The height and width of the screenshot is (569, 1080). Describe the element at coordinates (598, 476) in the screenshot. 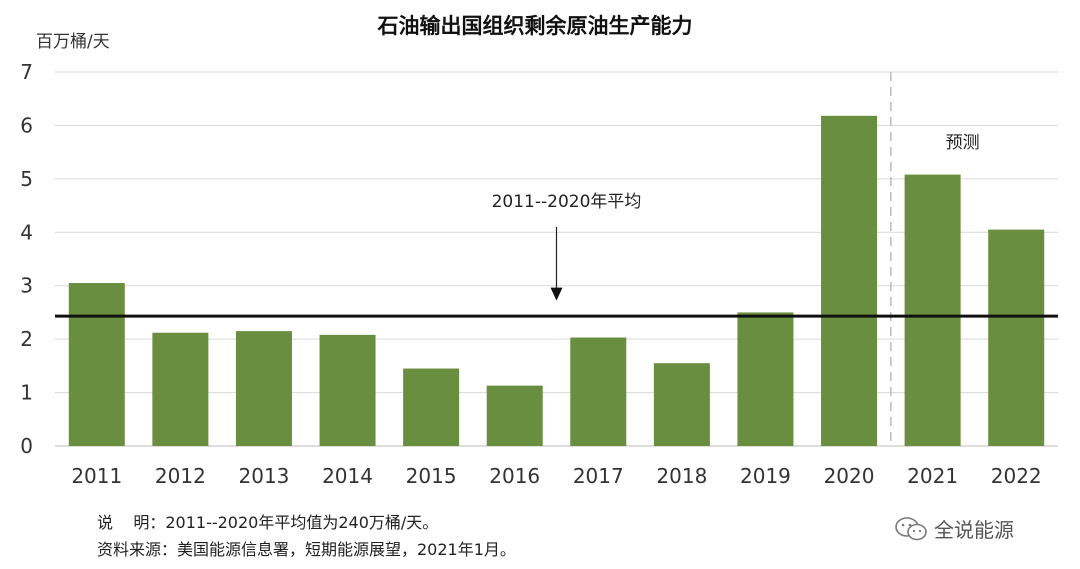

I see `x-tick-label: 2017` at that location.